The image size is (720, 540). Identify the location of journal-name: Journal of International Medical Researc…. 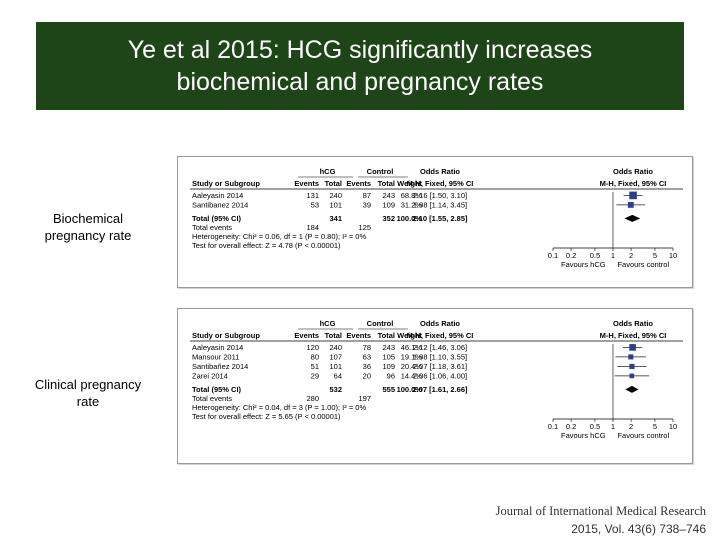
(600, 511).